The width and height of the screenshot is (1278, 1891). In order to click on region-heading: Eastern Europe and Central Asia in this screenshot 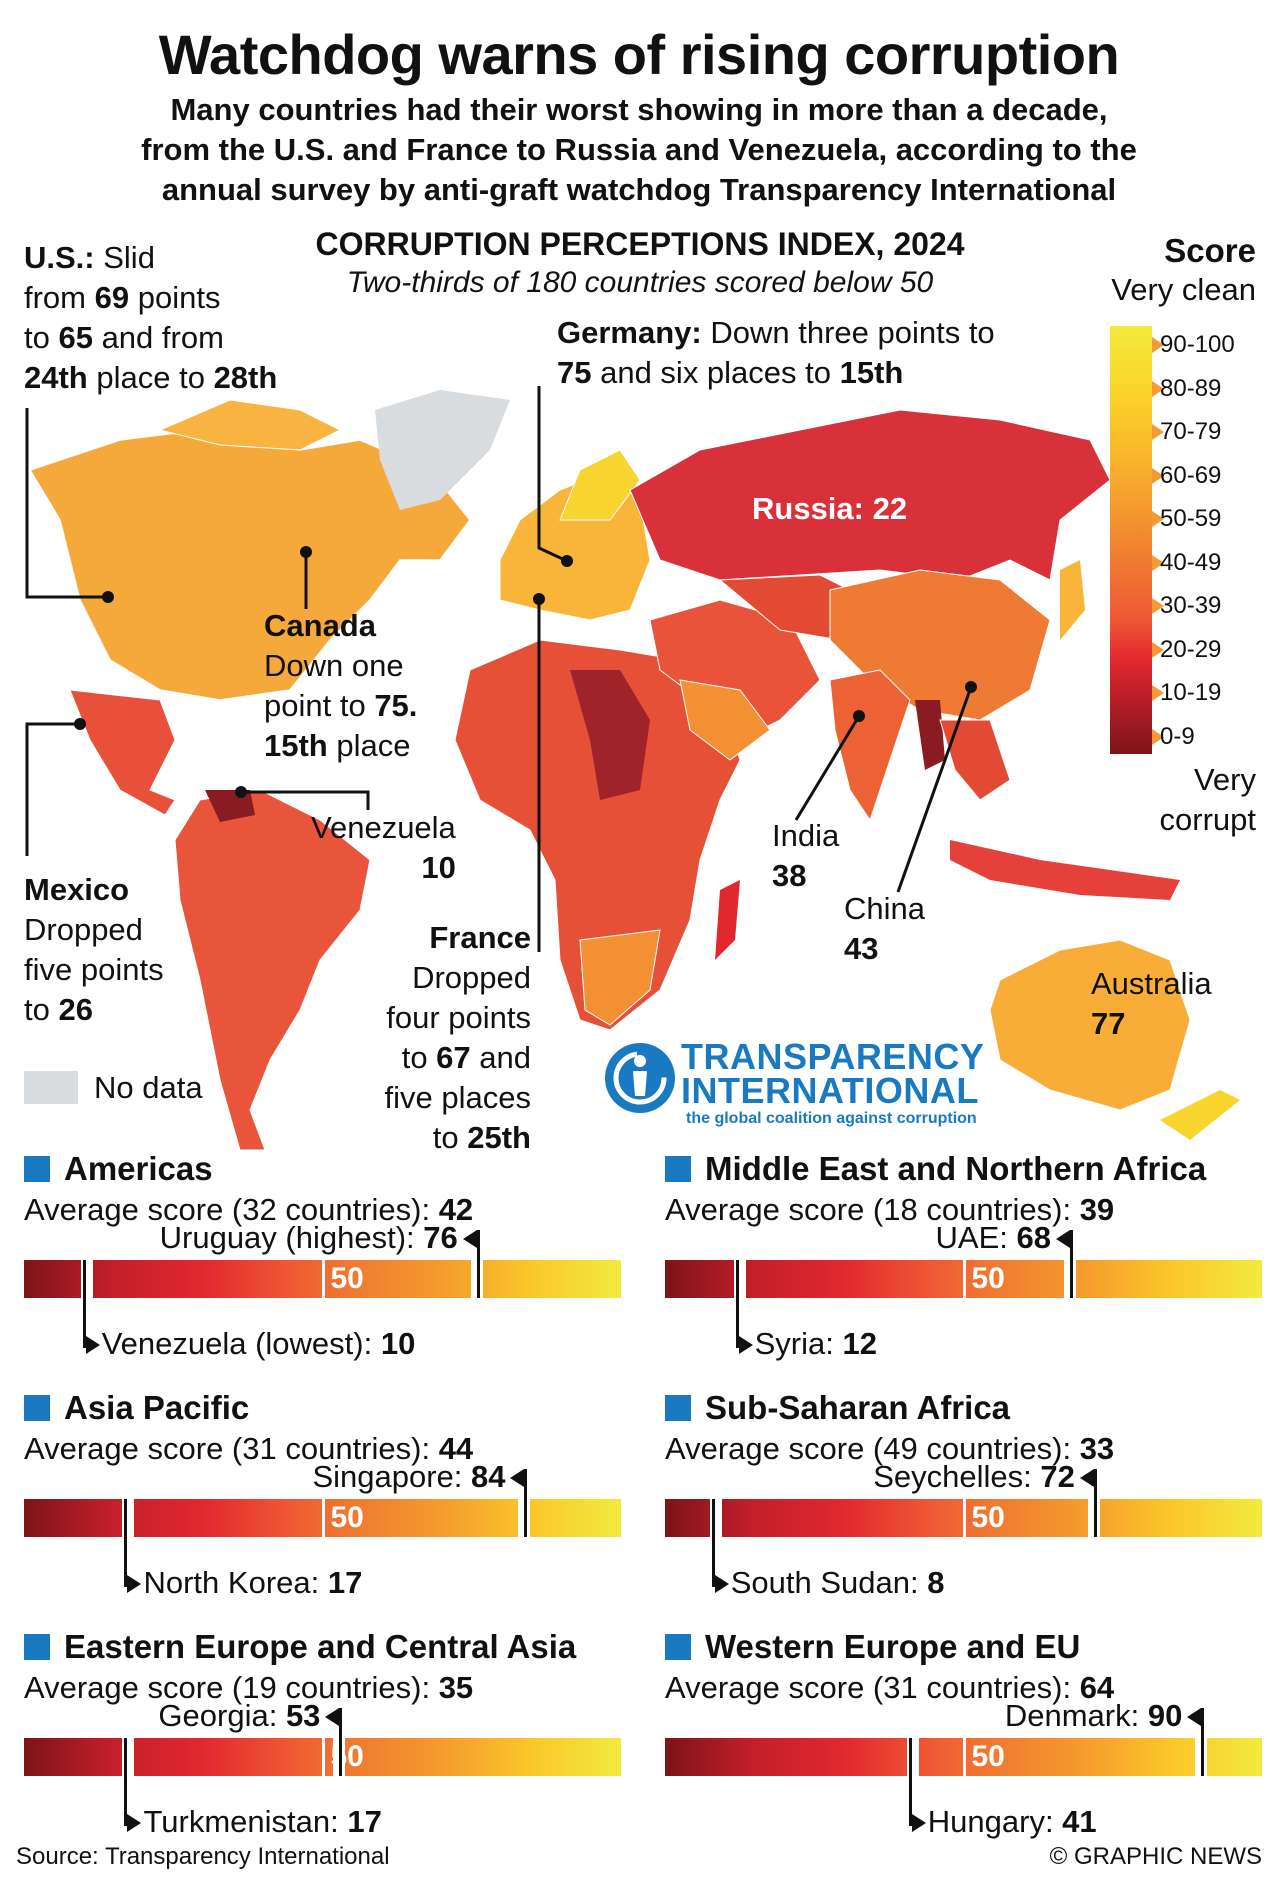, I will do `click(300, 1647)`.